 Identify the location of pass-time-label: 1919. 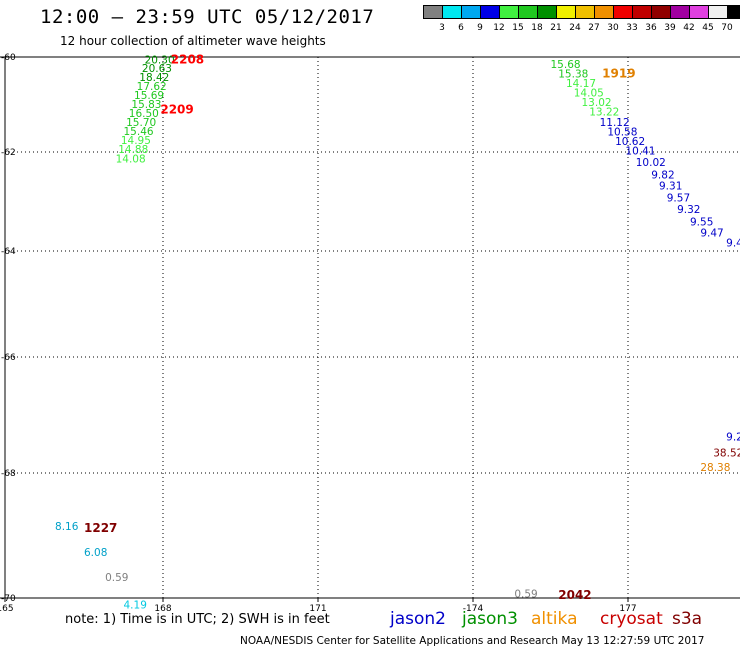
(618, 74).